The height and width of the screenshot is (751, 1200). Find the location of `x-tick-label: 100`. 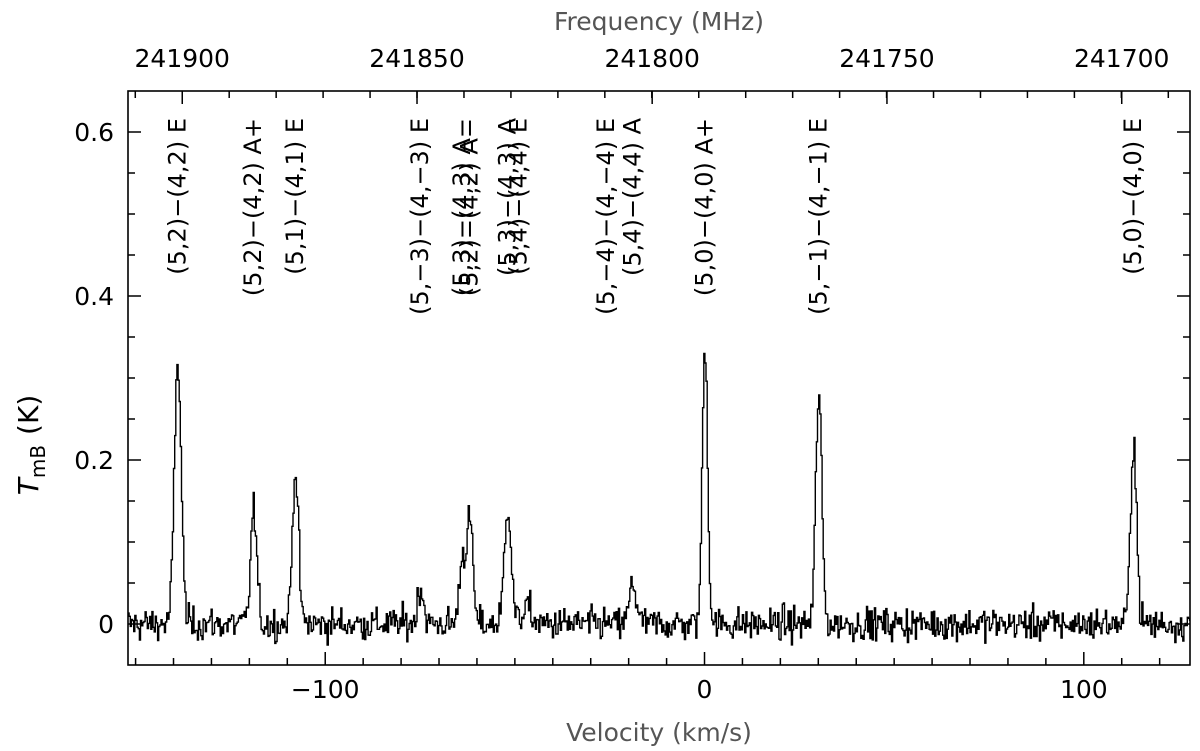

x-tick-label: 100 is located at coordinates (1084, 689).